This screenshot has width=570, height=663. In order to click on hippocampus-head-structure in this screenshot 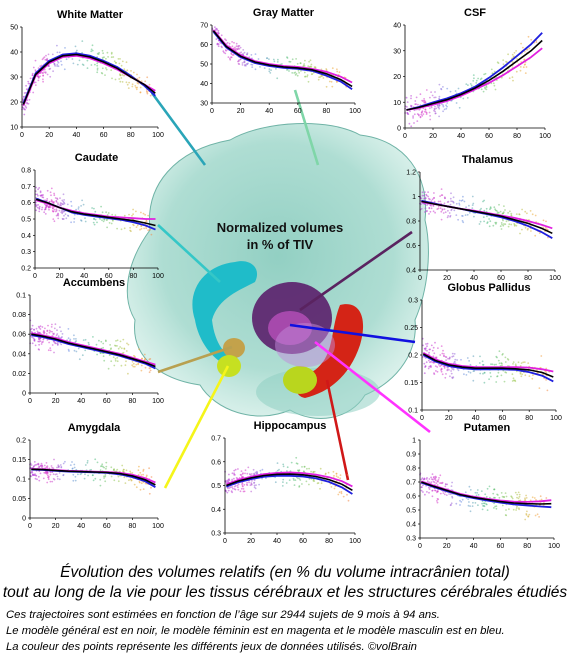, I will do `click(300, 380)`.